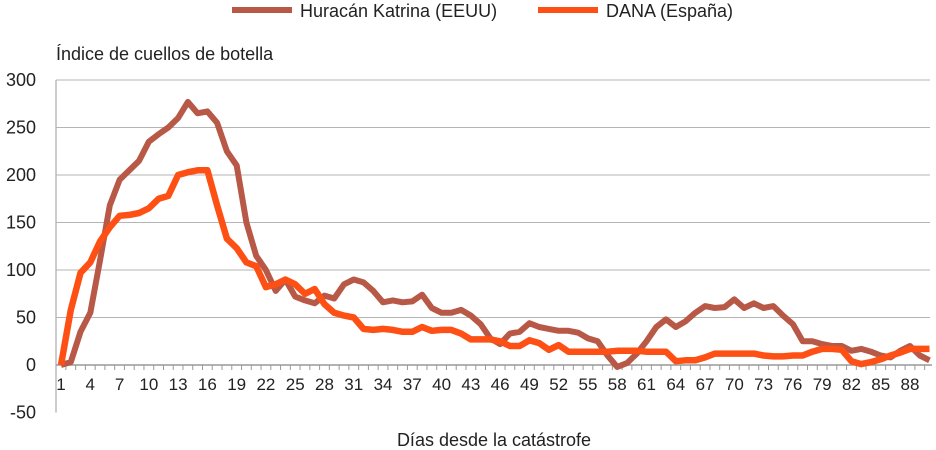 The height and width of the screenshot is (450, 936). Describe the element at coordinates (470, 384) in the screenshot. I see `x-tick-label: 43` at that location.